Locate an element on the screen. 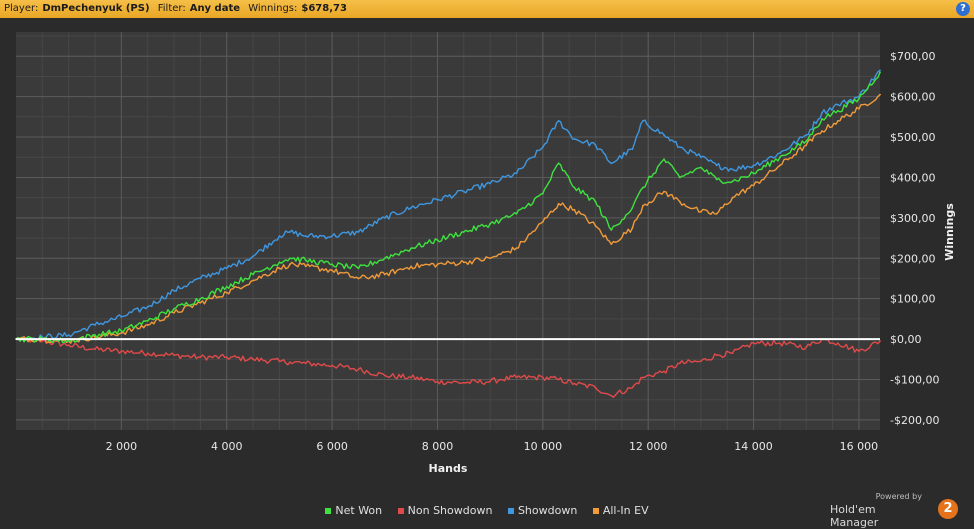 This screenshot has width=974, height=529. legend-item-showdown: Showdown is located at coordinates (542, 511).